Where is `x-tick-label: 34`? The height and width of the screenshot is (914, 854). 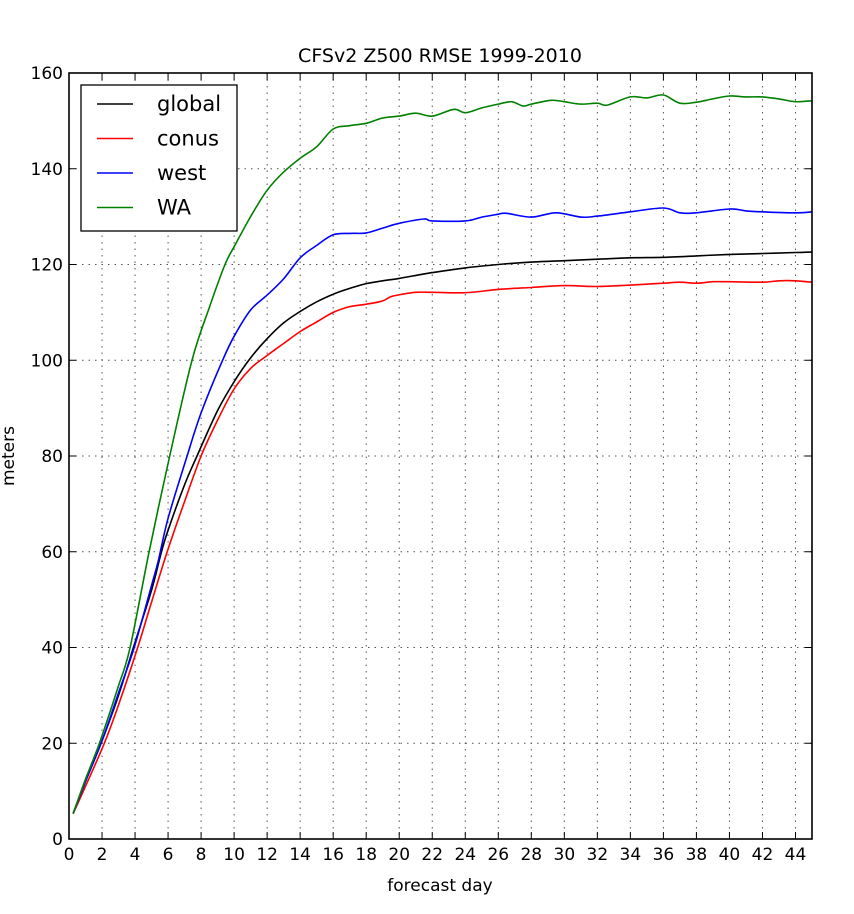
x-tick-label: 34 is located at coordinates (631, 855).